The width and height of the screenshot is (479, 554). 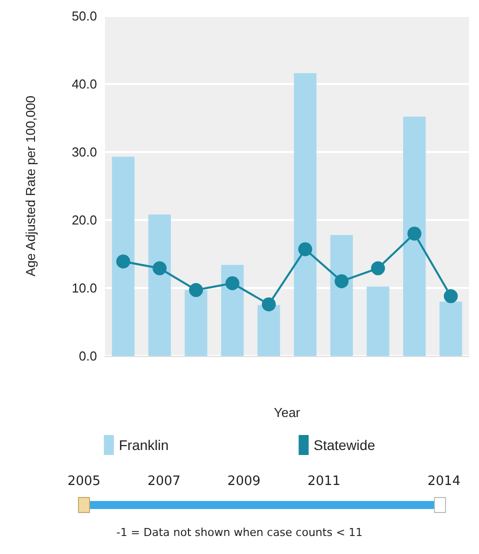 What do you see at coordinates (87, 356) in the screenshot?
I see `y-tick-label: 0.0` at bounding box center [87, 356].